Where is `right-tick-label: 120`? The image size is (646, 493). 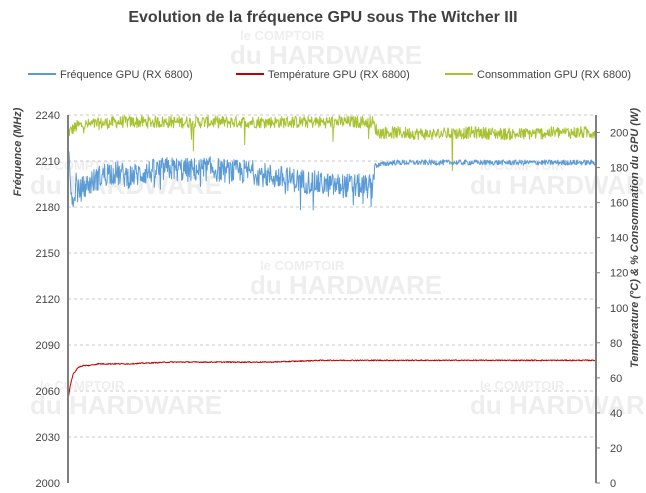
right-tick-label: 120 is located at coordinates (619, 274).